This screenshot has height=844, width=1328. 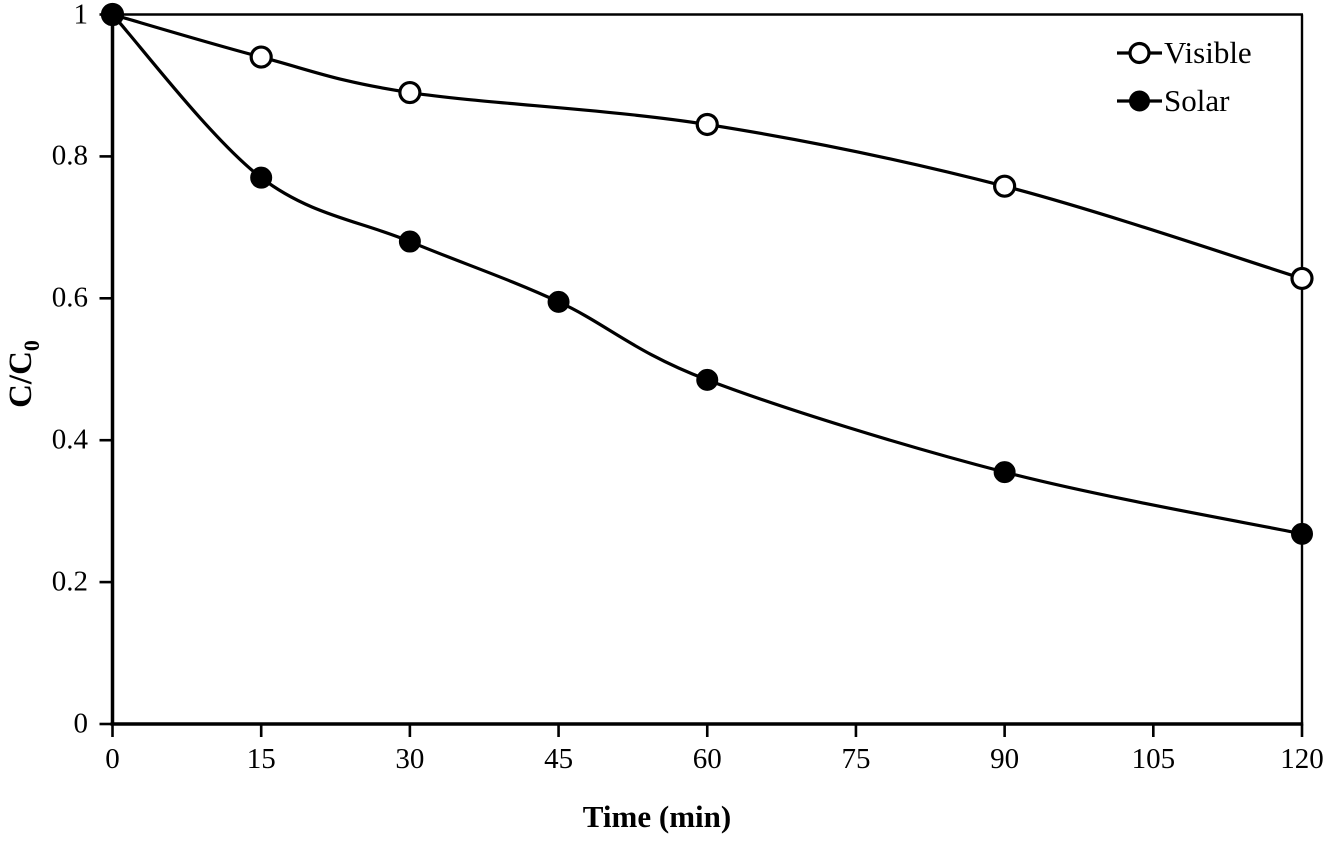 I want to click on legend-label: Solar, so click(x=1197, y=100).